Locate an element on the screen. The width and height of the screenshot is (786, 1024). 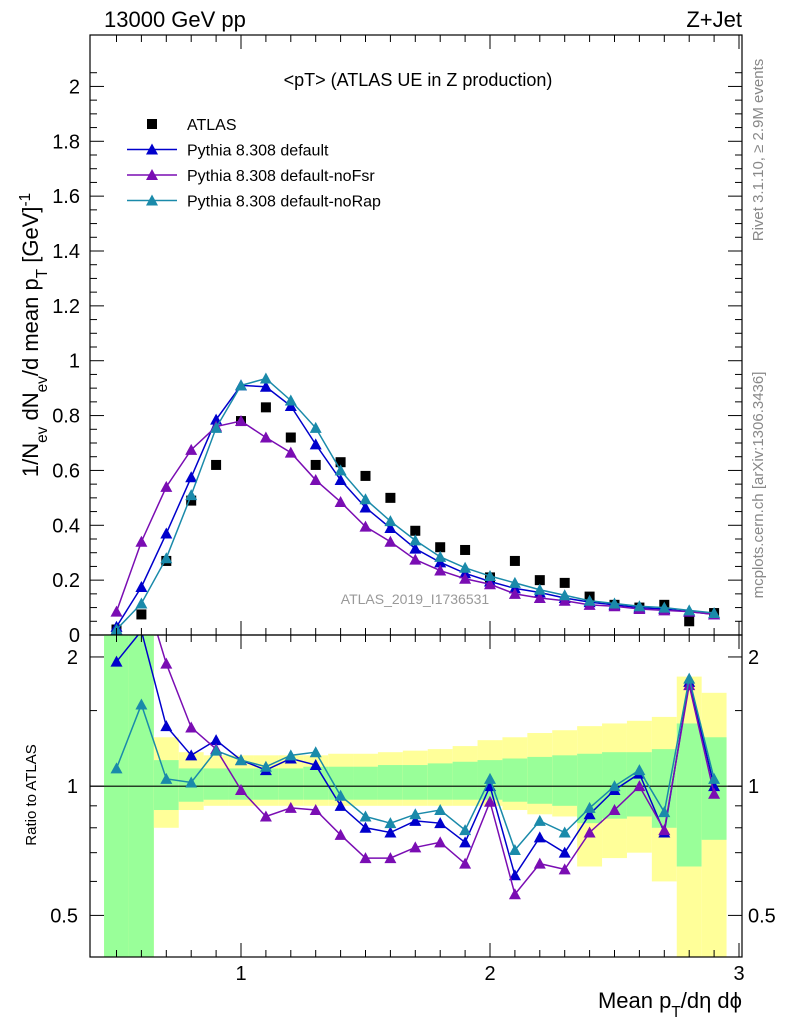
y-tick-label: 0.8 is located at coordinates (66, 417).